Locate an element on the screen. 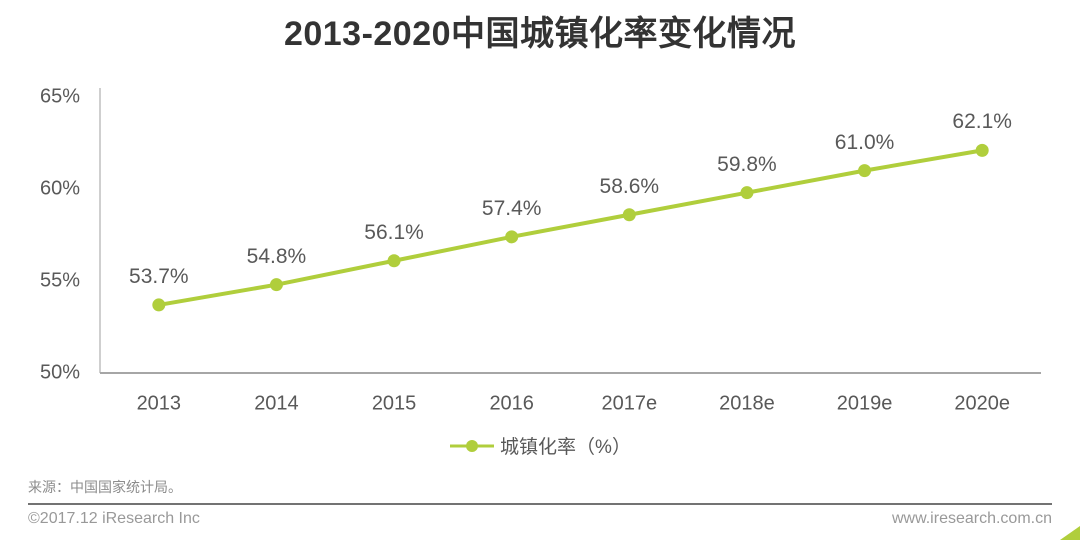 The image size is (1080, 540). legend: 城镇化率（%） is located at coordinates (540, 445).